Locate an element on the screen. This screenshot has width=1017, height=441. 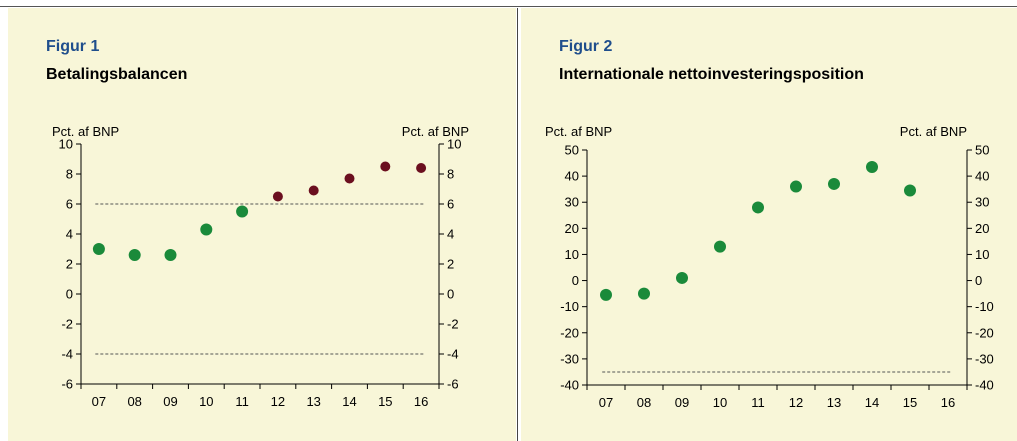
figure-1-title: Betalingsbalancen is located at coordinates (117, 74).